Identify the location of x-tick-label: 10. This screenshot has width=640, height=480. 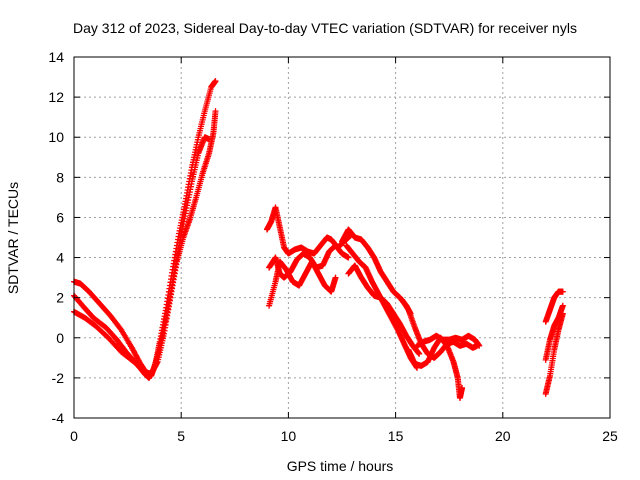
(289, 436).